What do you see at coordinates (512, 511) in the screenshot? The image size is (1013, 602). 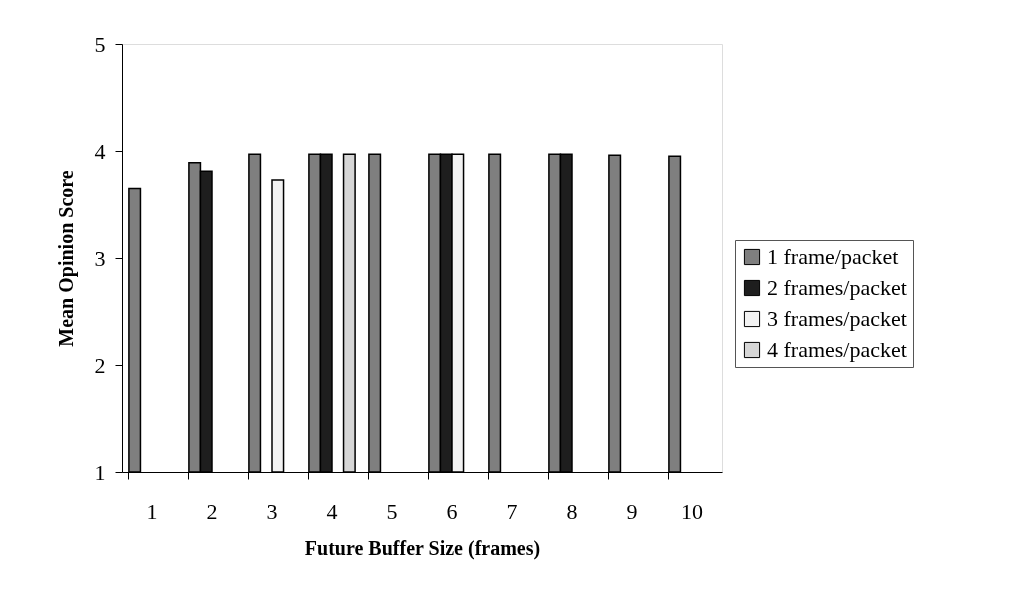 I see `x-tick-label: 7` at bounding box center [512, 511].